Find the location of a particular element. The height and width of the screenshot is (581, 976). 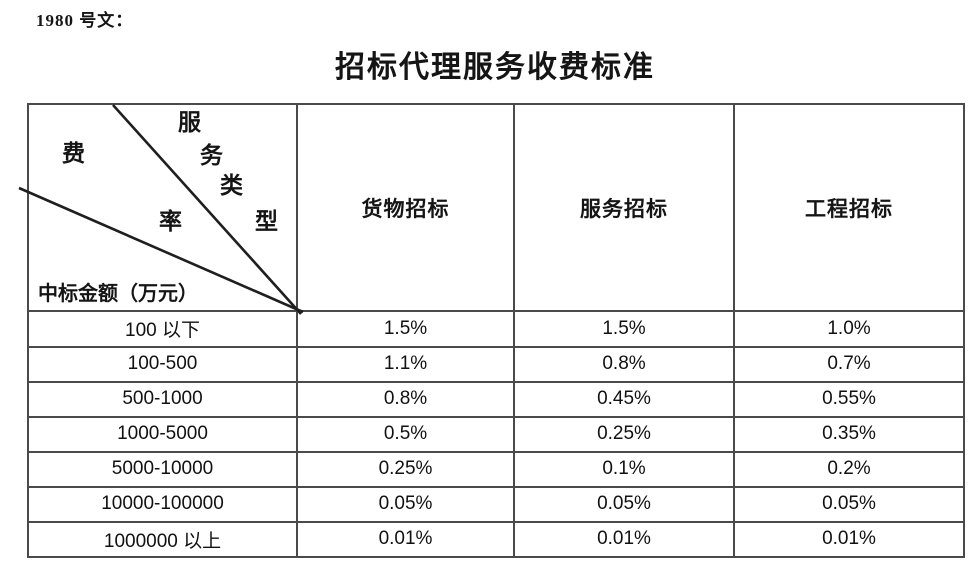

rate-cell: 0.2% is located at coordinates (849, 469).